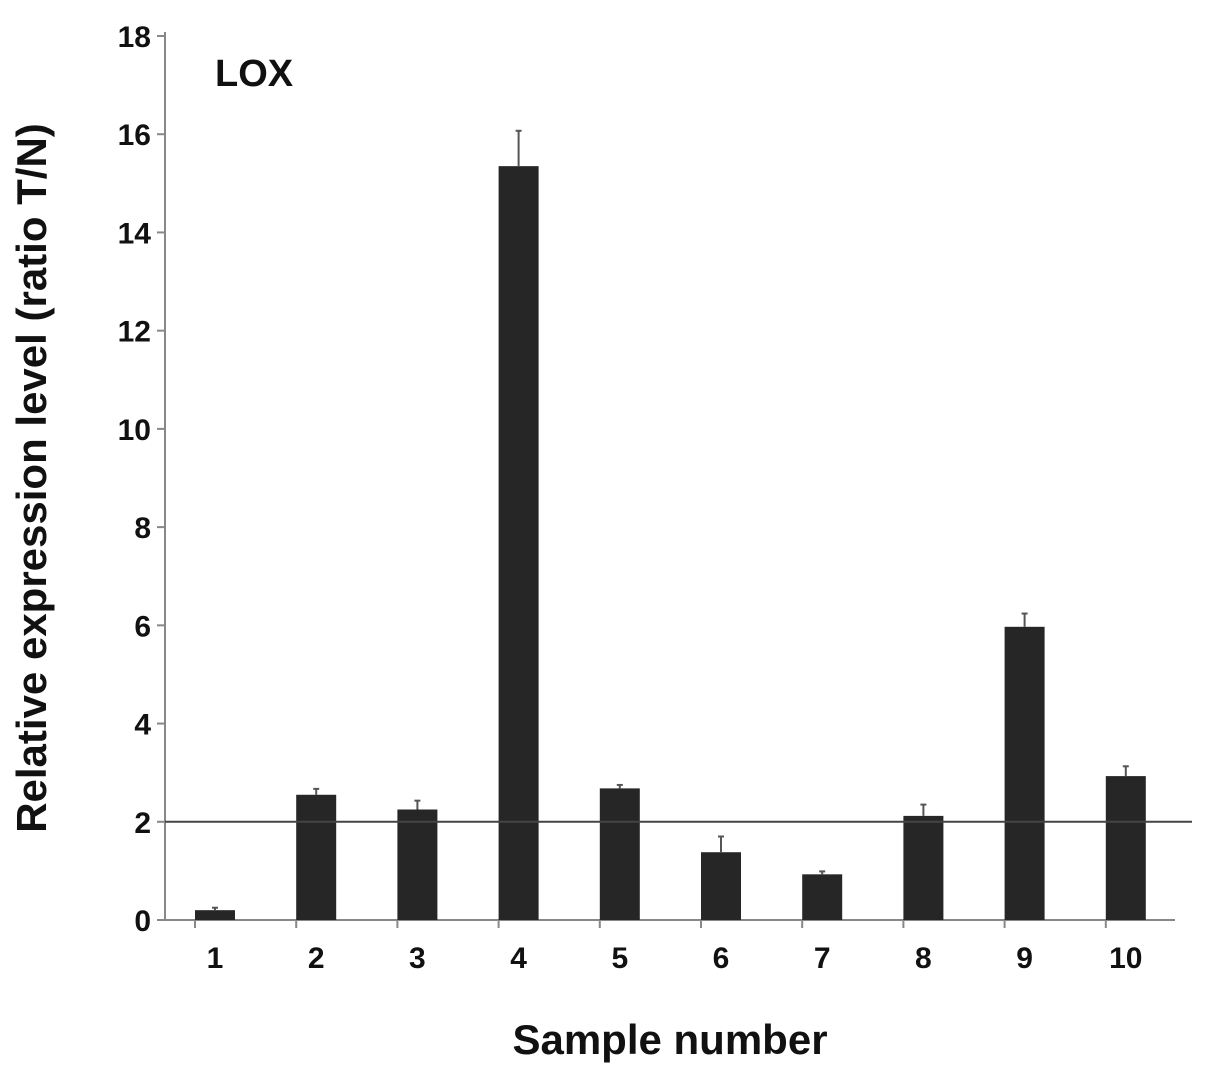  Describe the element at coordinates (1125, 958) in the screenshot. I see `x-tick-label: 10` at that location.